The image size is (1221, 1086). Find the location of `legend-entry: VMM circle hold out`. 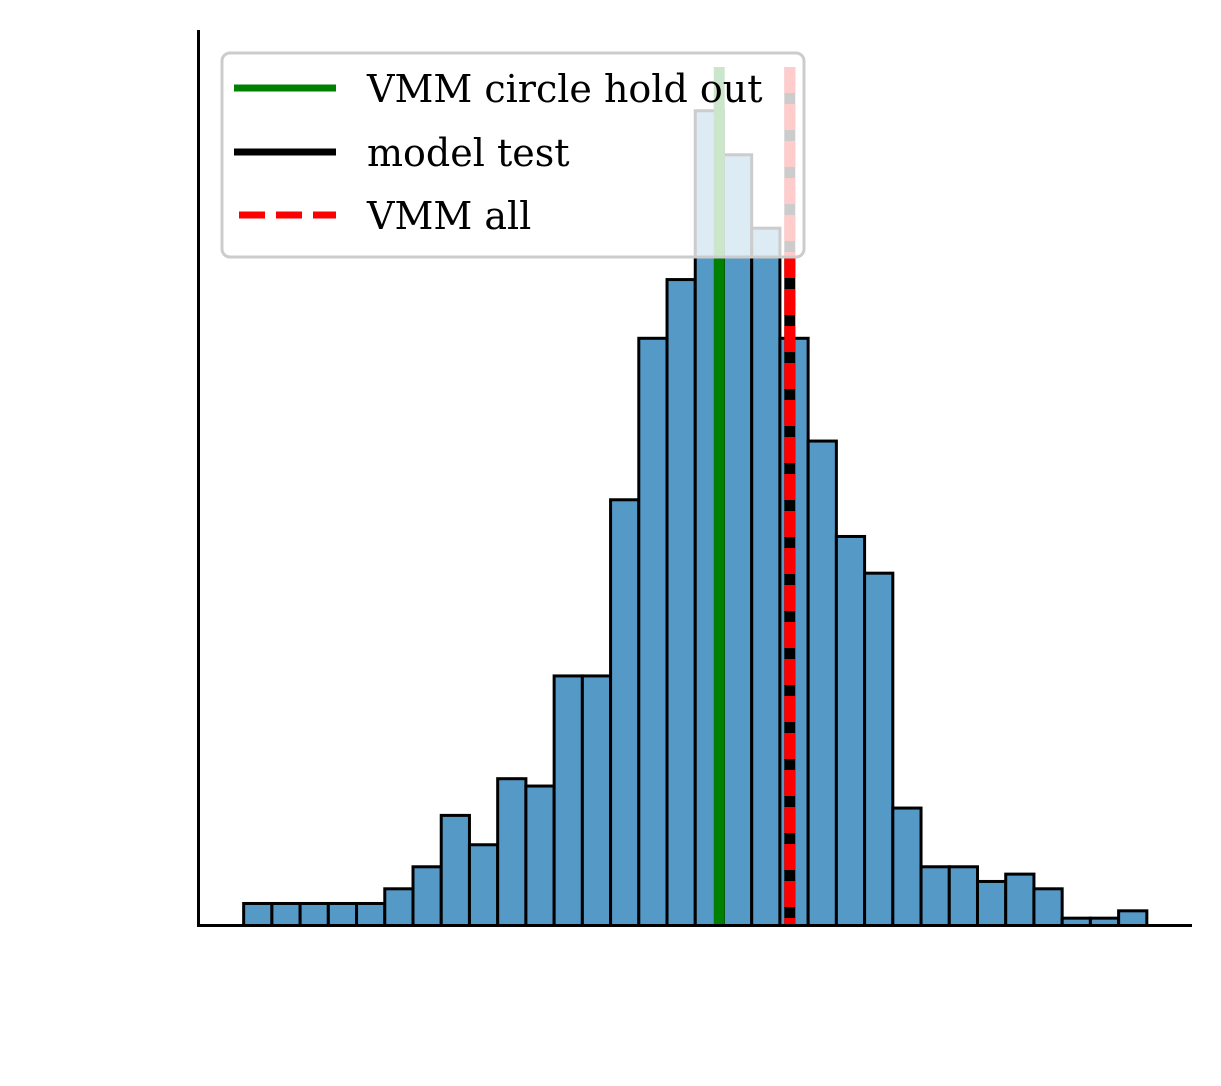

legend-entry: VMM circle hold out is located at coordinates (498, 89).